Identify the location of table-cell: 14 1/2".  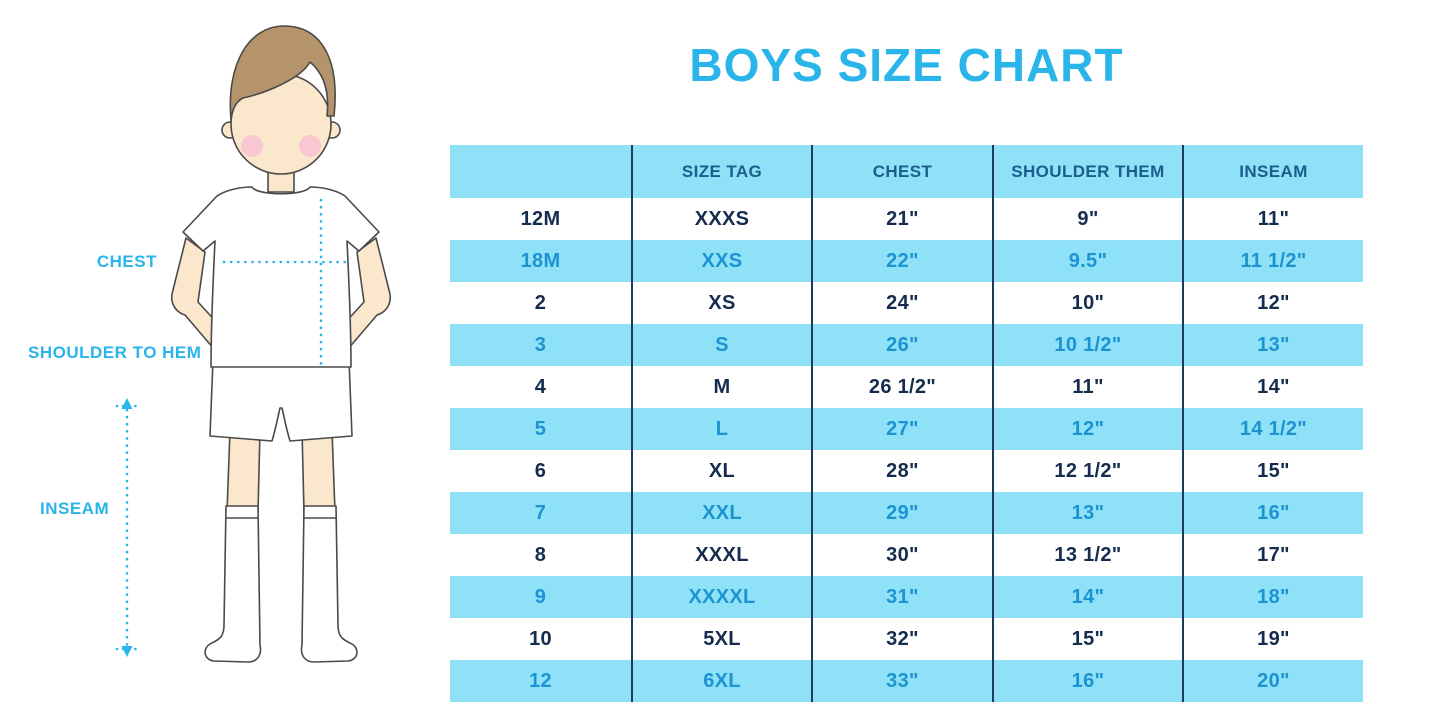
(1272, 429).